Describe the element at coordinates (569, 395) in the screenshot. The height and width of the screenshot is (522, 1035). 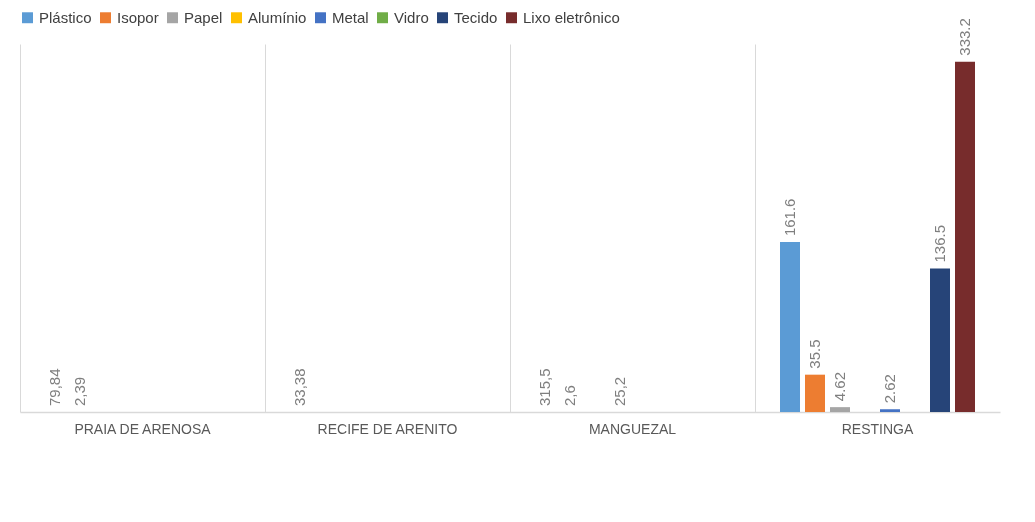
I see `text: 2,6` at that location.